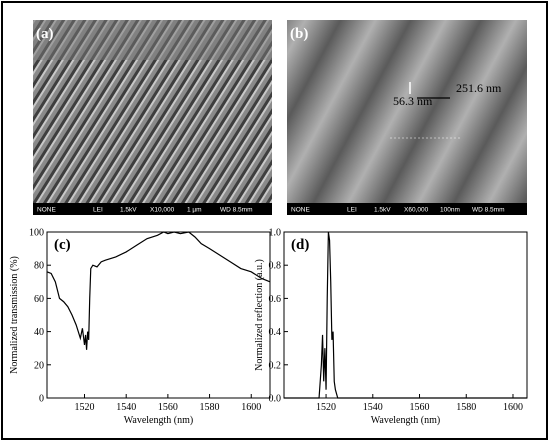 This screenshot has width=550, height=442. What do you see at coordinates (450, 210) in the screenshot?
I see `info-text: 100nm` at bounding box center [450, 210].